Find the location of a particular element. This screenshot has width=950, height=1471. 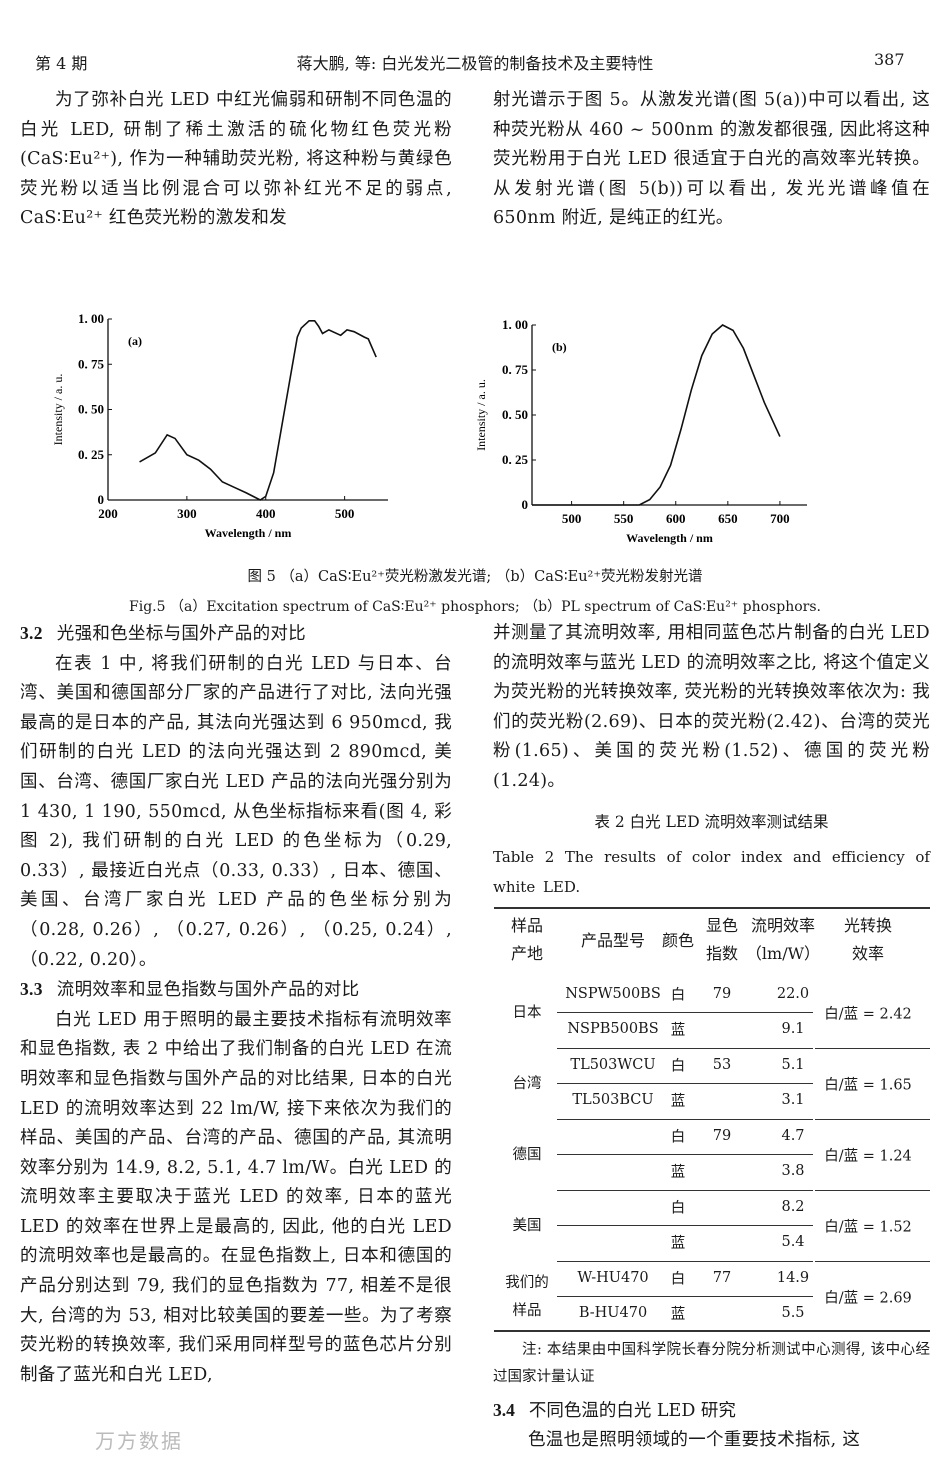

table-cell: TL503WCU is located at coordinates (613, 1065).